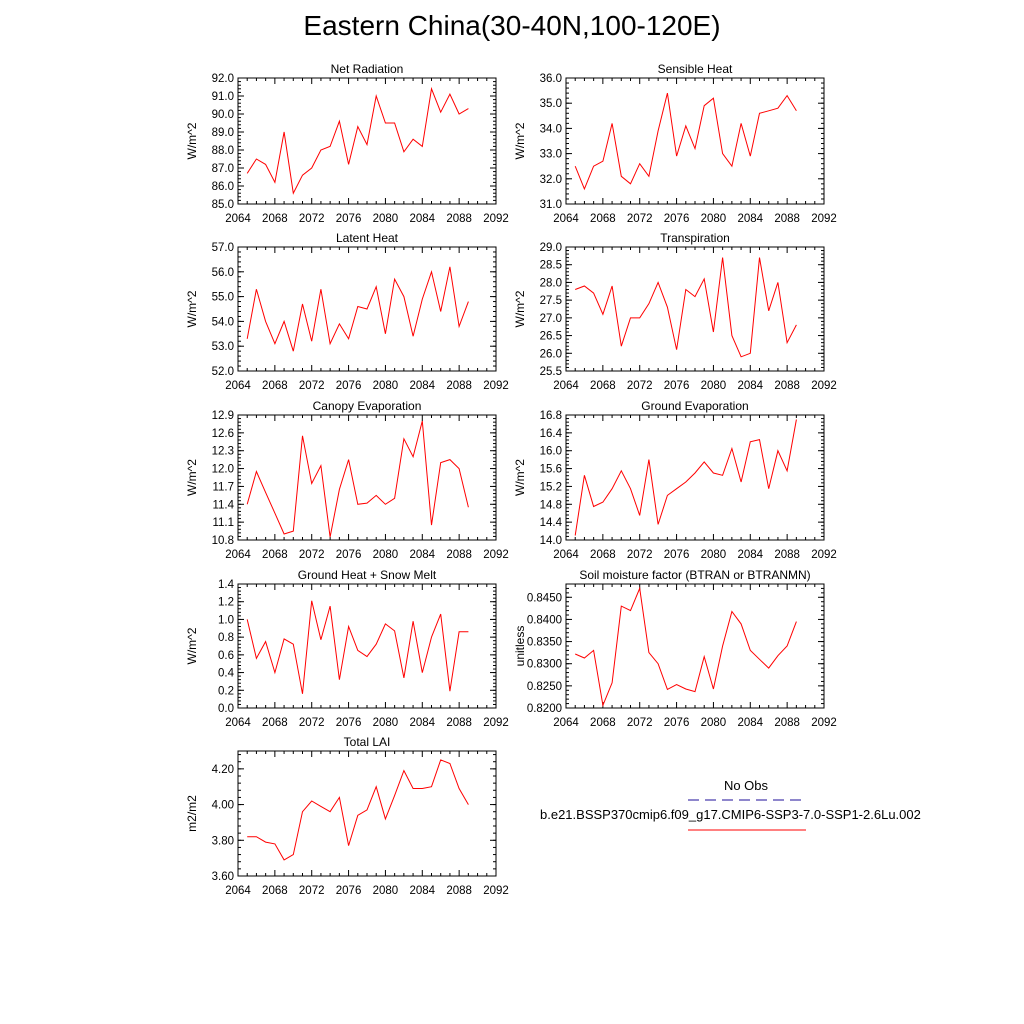 The image size is (1024, 1024). What do you see at coordinates (551, 79) in the screenshot?
I see `y-tick-label: 36.0` at bounding box center [551, 79].